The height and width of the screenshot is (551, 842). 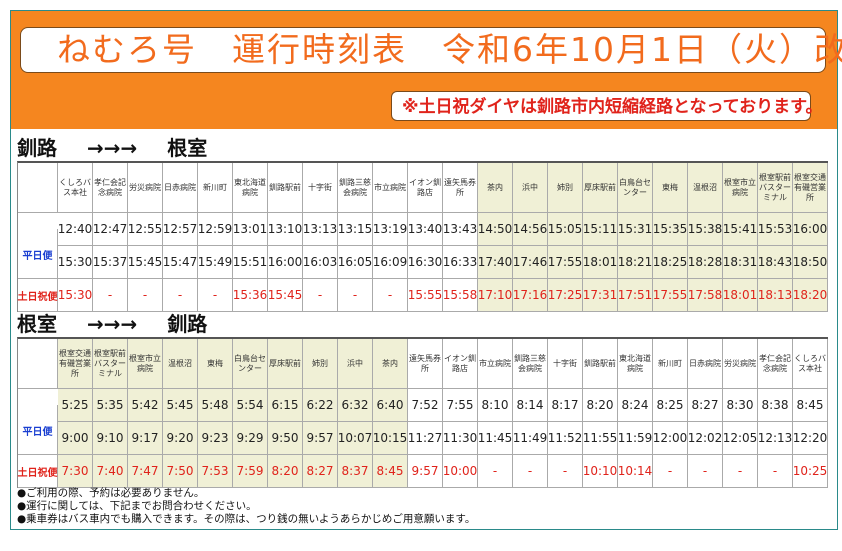 What do you see at coordinates (635, 295) in the screenshot?
I see `time-cell: 17:51` at bounding box center [635, 295].